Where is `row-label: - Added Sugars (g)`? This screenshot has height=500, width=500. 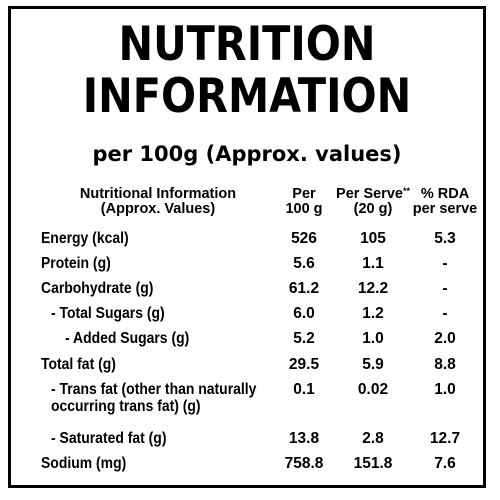 row-label: - Added Sugars (g) is located at coordinates (127, 338).